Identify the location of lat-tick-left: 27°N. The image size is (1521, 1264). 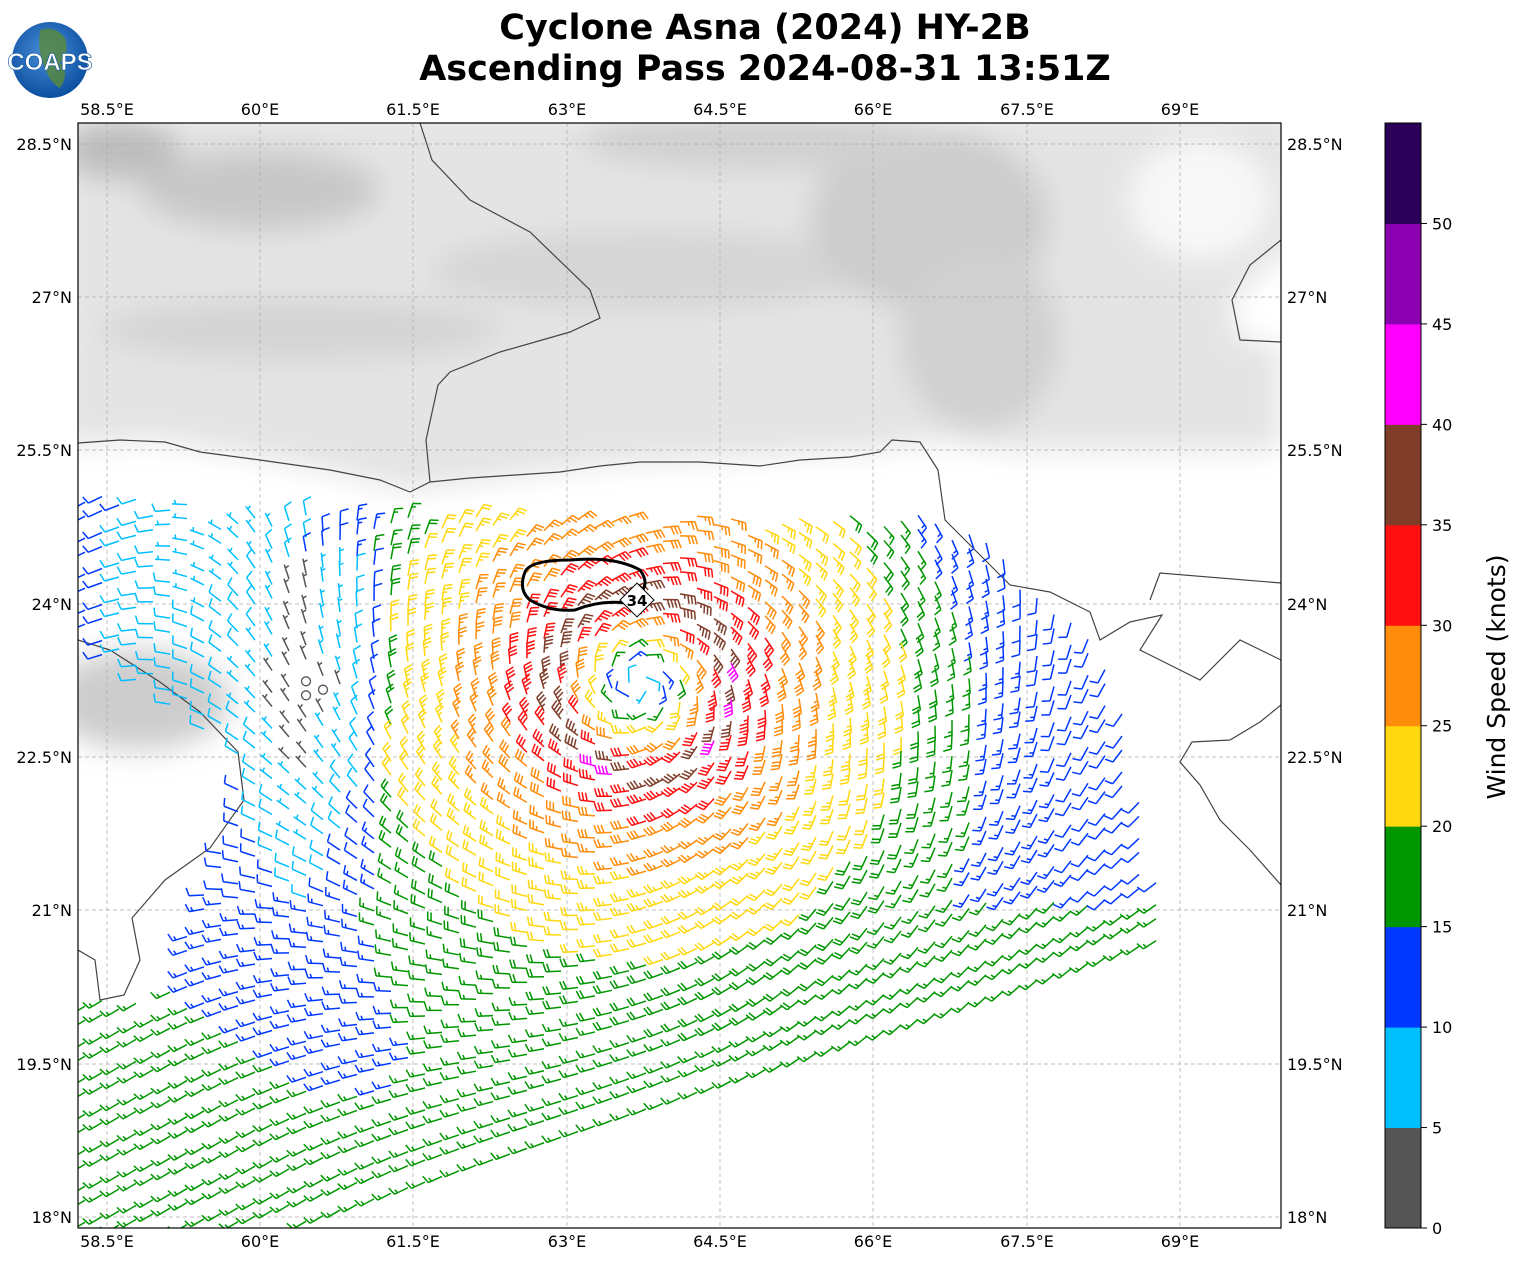
(52, 297).